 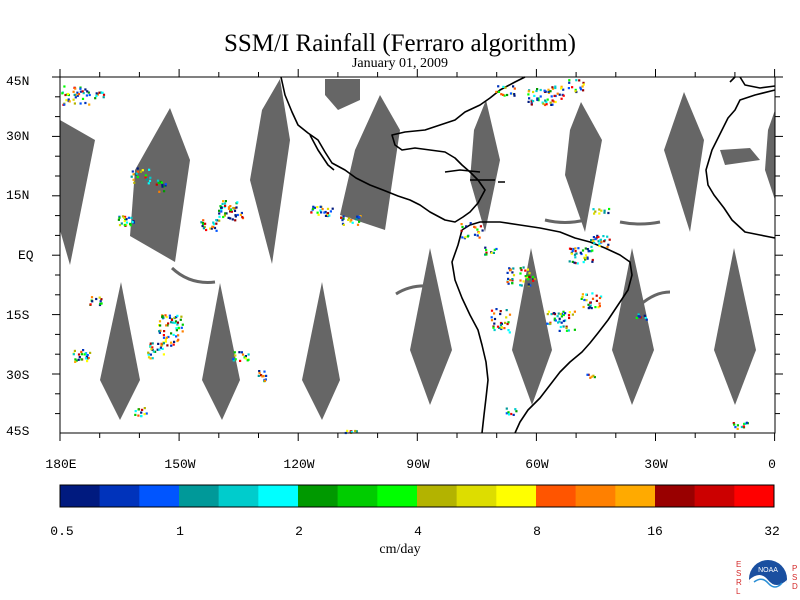 What do you see at coordinates (474, 176) in the screenshot?
I see `caribbean-islands` at bounding box center [474, 176].